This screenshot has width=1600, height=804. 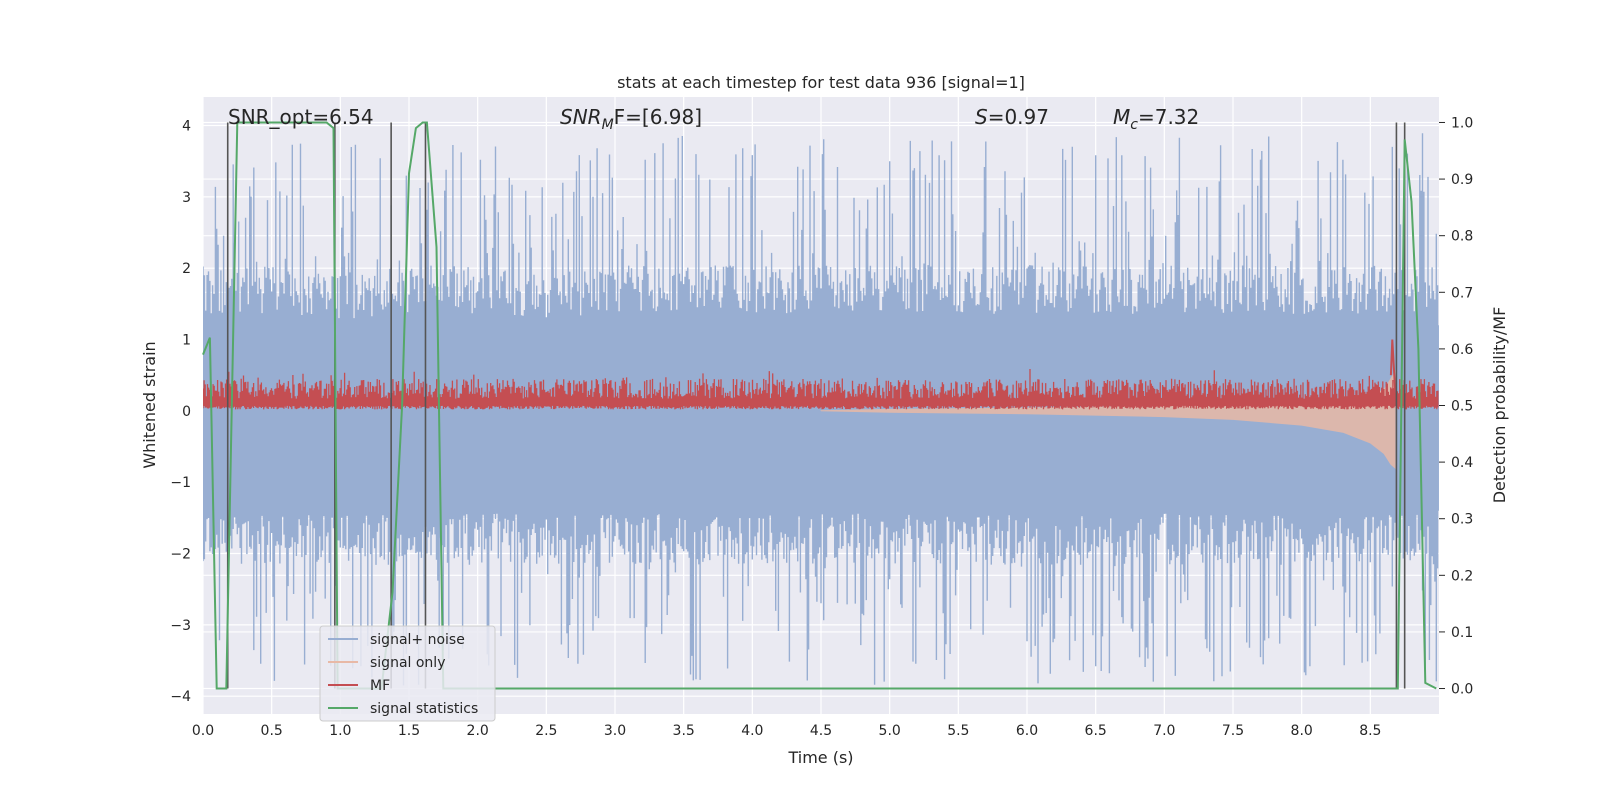 I want to click on legend-label-signal-only: signal only, so click(x=407, y=663).